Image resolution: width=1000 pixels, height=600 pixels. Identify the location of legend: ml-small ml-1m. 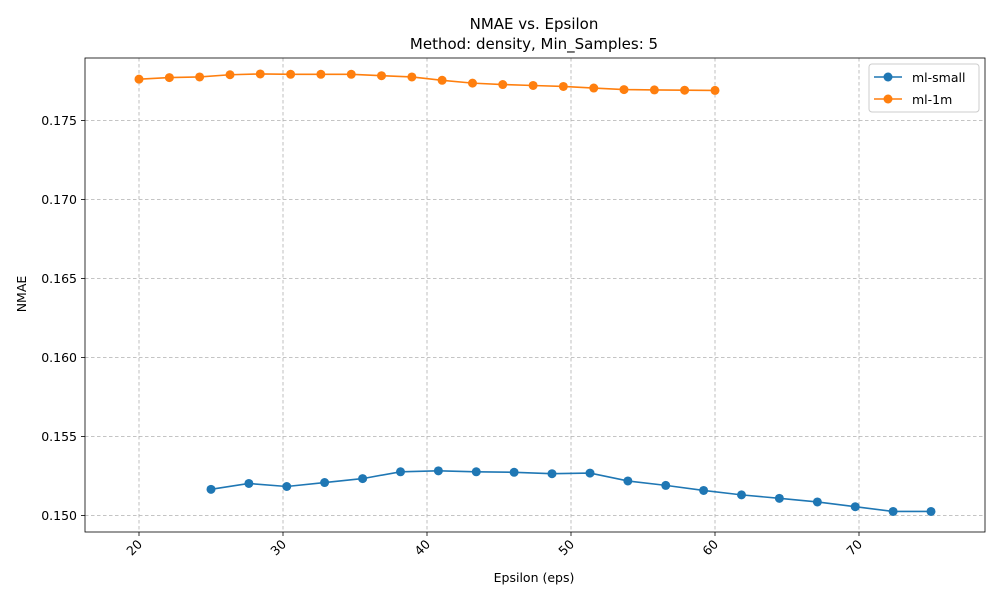
(924, 88).